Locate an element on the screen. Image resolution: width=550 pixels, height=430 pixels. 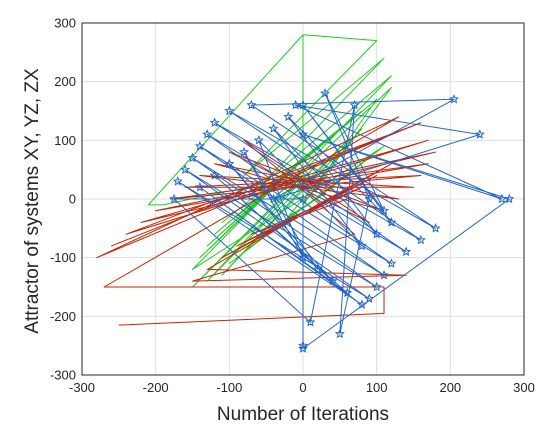
x-tick-label: -100 is located at coordinates (229, 387).